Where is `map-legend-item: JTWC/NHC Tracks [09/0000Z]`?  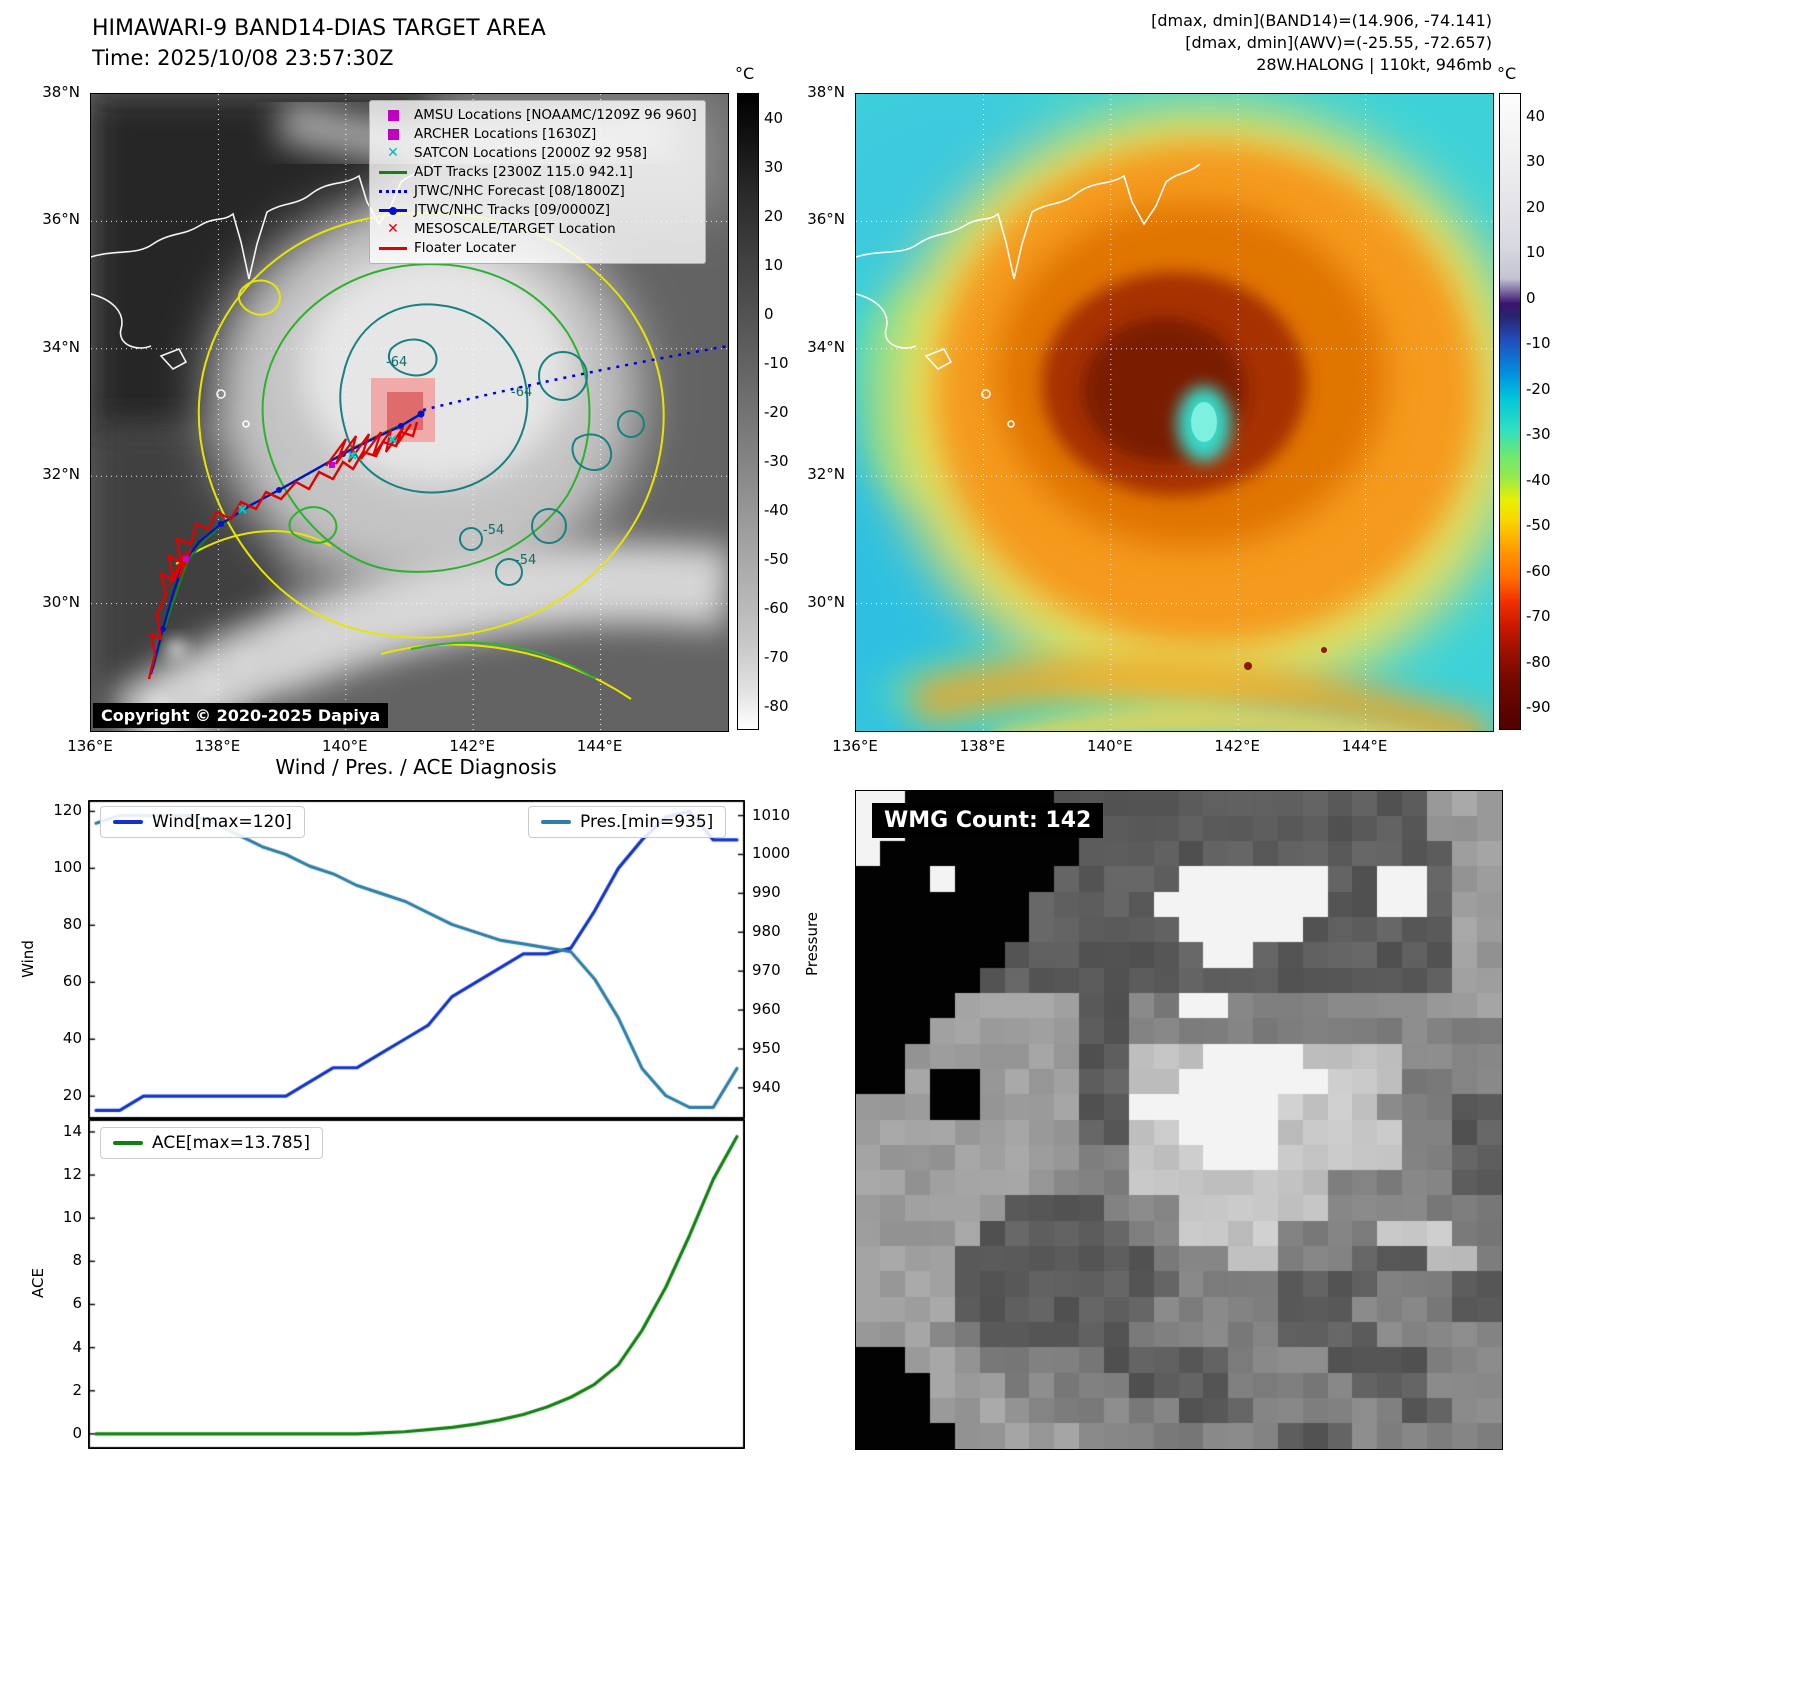
map-legend-item: JTWC/NHC Tracks [09/0000Z] is located at coordinates (537, 210).